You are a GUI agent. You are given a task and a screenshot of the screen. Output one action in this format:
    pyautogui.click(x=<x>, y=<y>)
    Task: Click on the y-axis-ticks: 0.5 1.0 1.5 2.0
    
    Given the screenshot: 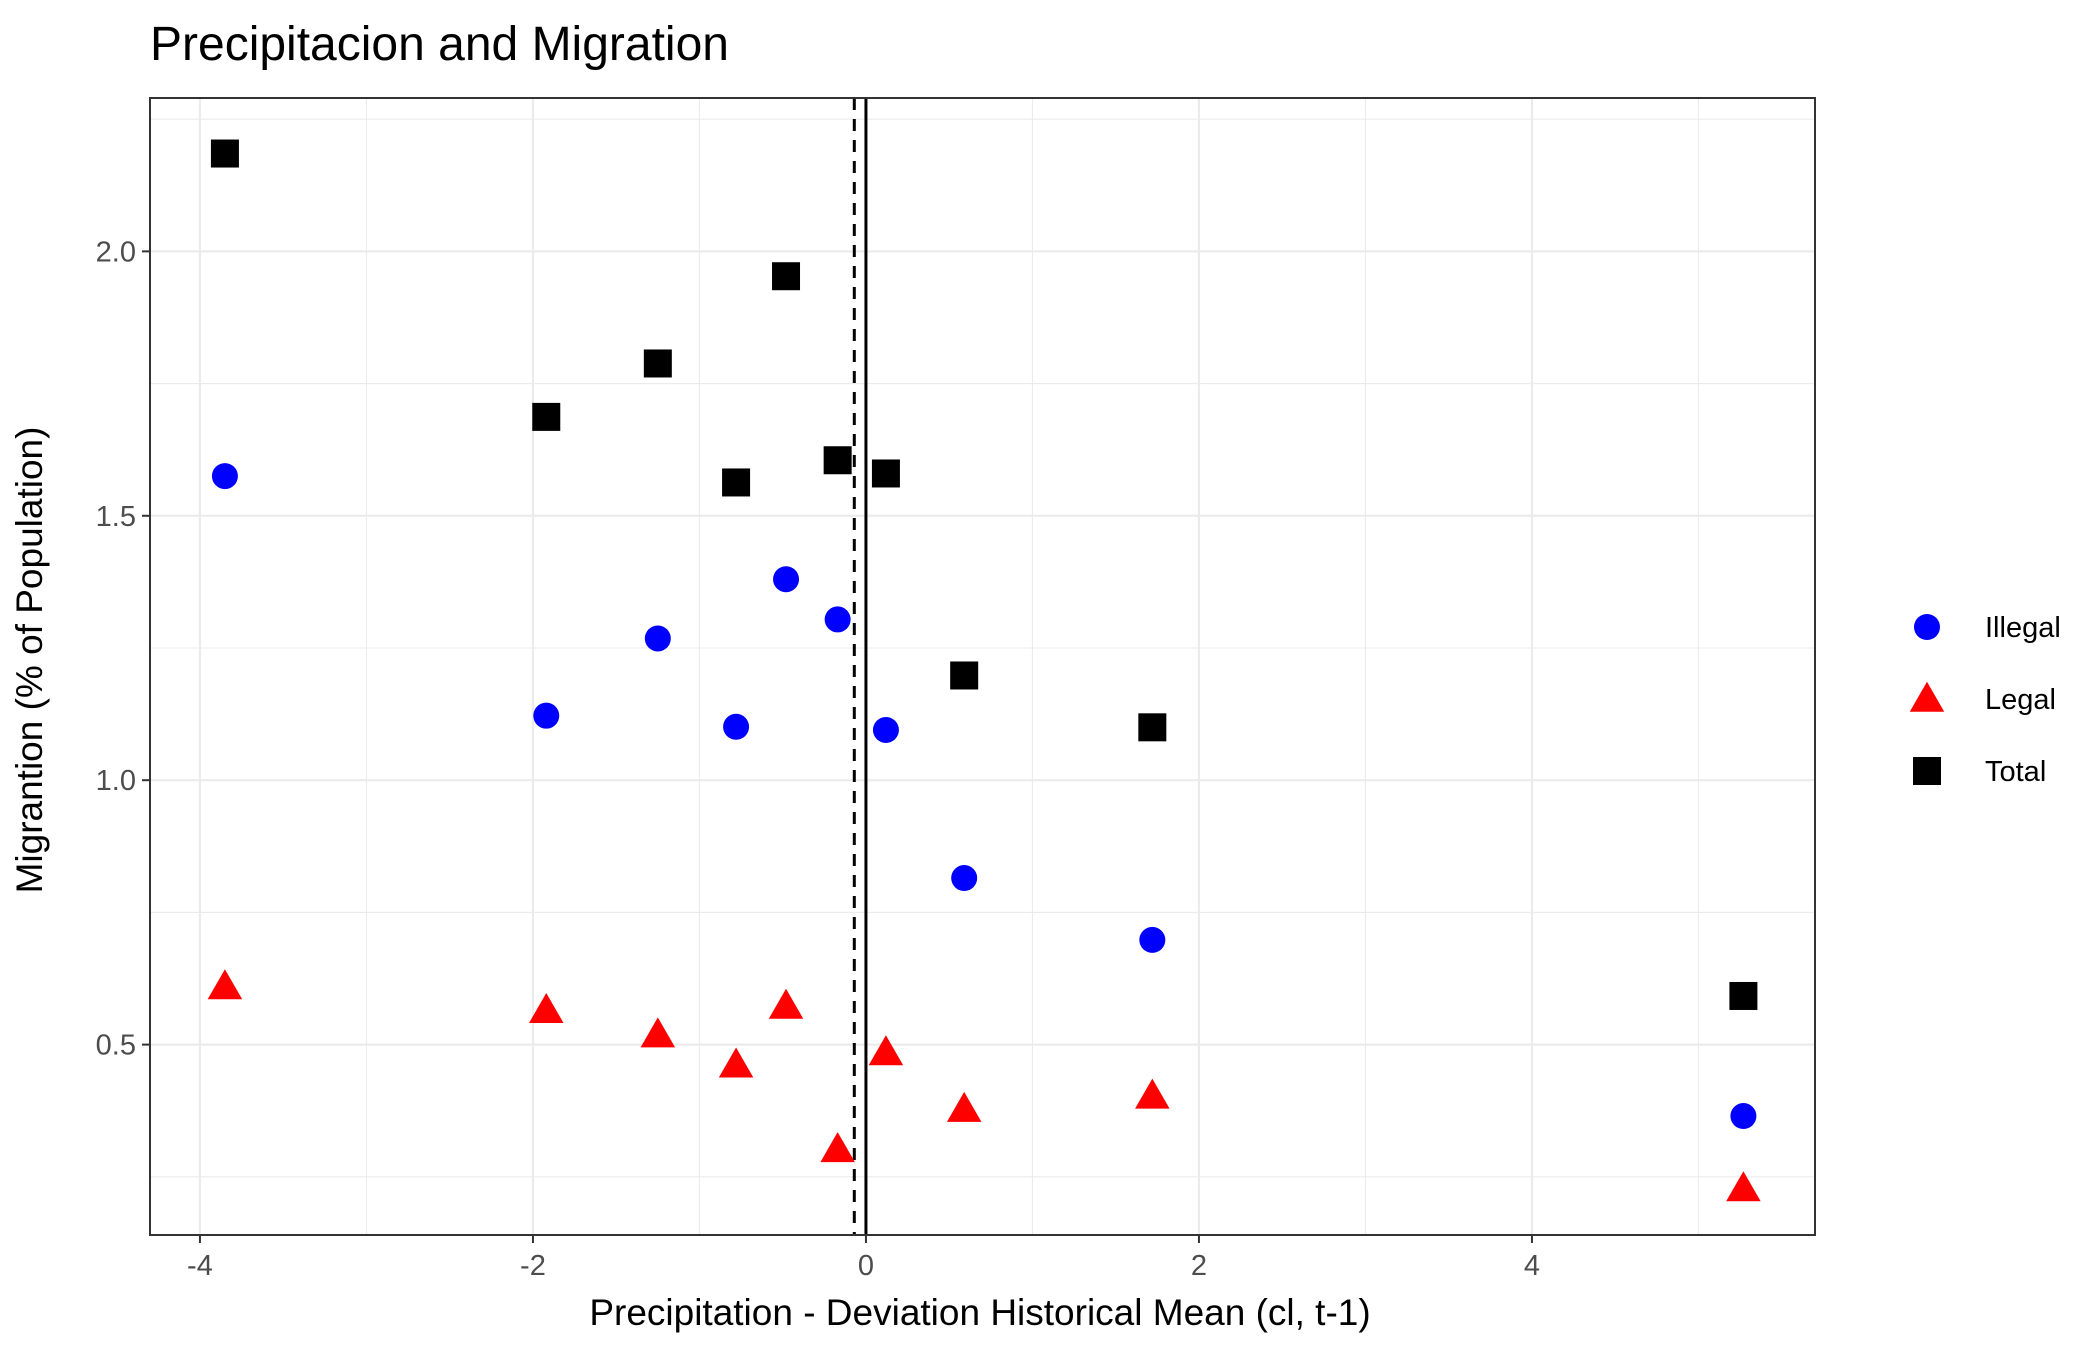 What is the action you would take?
    pyautogui.click(x=123, y=649)
    